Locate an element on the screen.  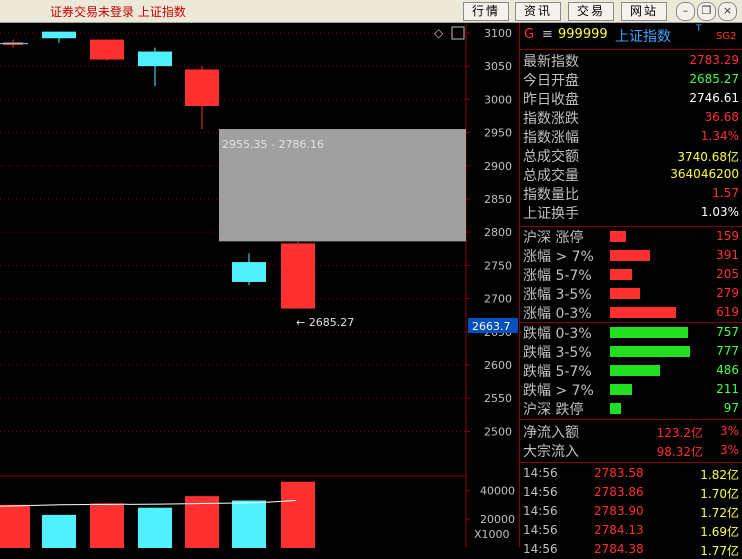
tick-volume: 1.72亿 is located at coordinates (719, 513).